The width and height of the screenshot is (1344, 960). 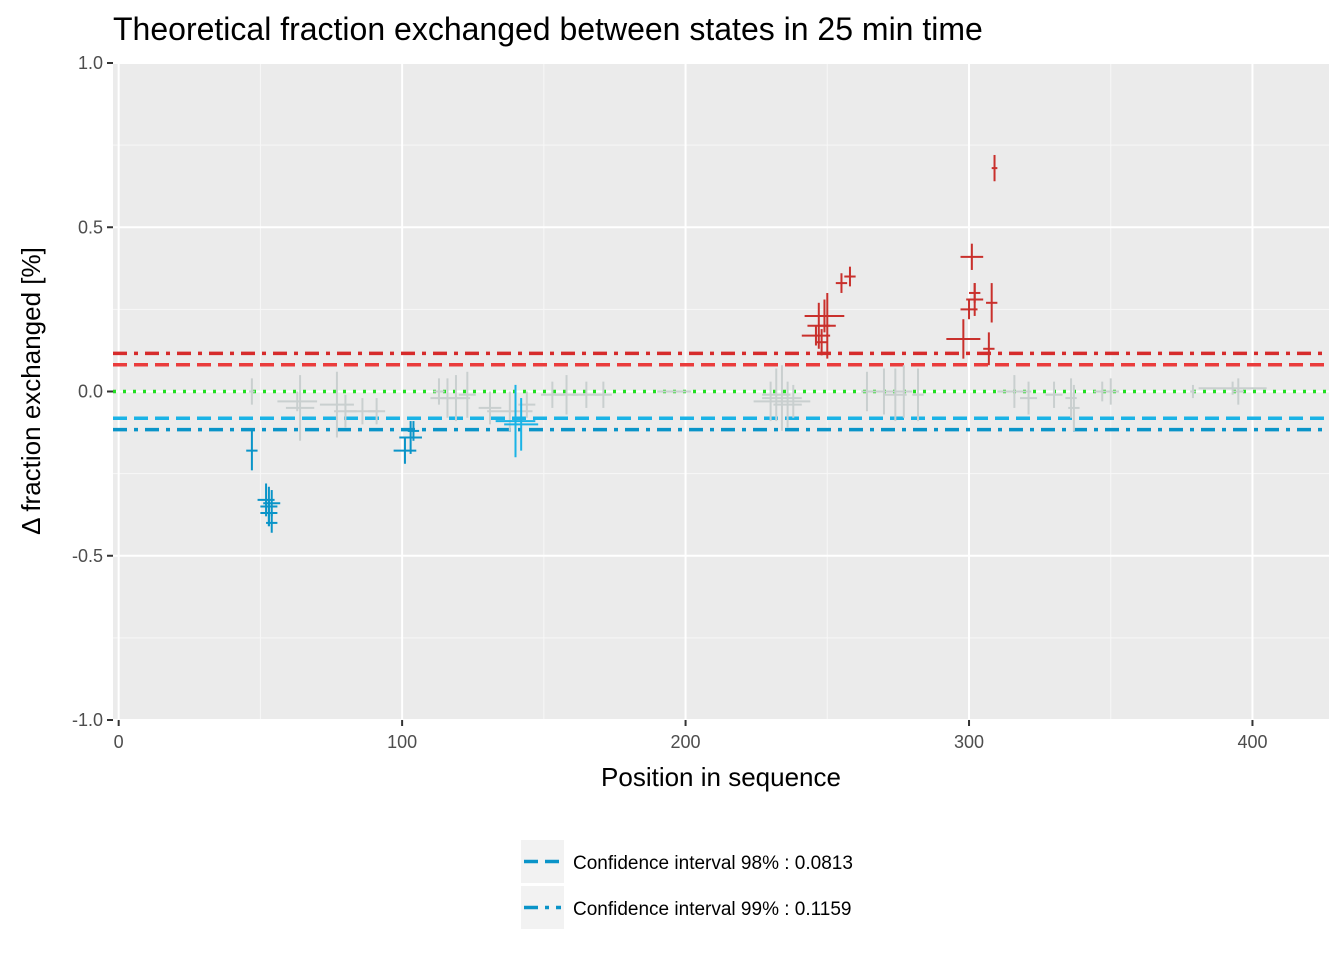 I want to click on y-tick-label: -0.5, so click(x=87, y=556).